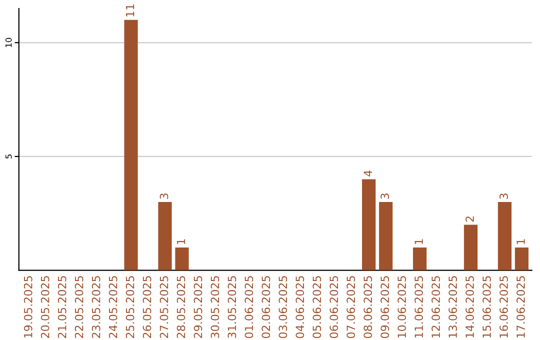 This screenshot has height=340, width=540. Describe the element at coordinates (113, 307) in the screenshot. I see `x-tick-label: 24.05.2025` at that location.